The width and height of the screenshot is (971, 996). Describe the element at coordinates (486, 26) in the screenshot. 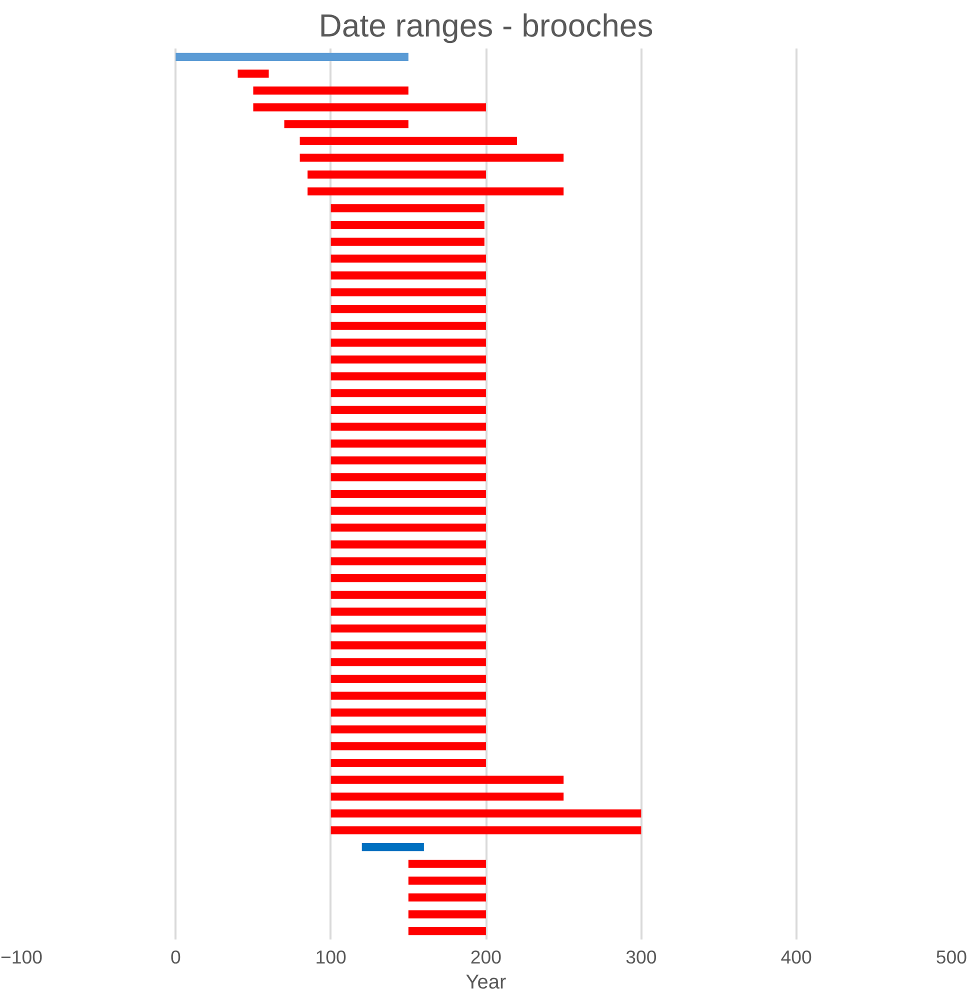

I see `chart-title: Date ranges - brooches` at that location.